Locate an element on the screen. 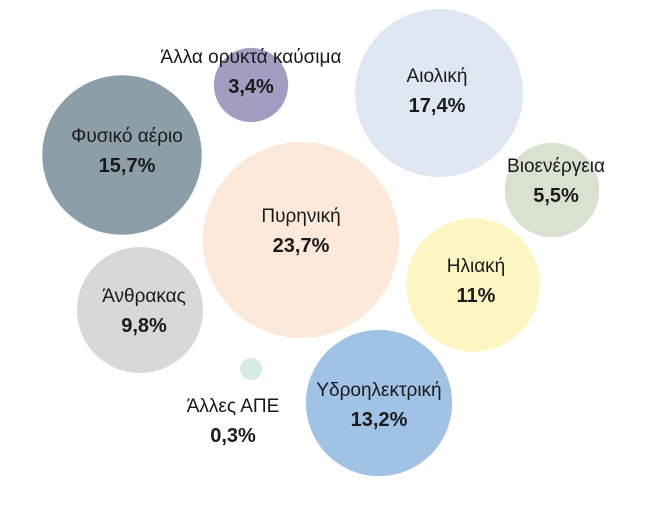 This screenshot has height=513, width=656. bubble-2-value-label: 15,7% is located at coordinates (127, 166).